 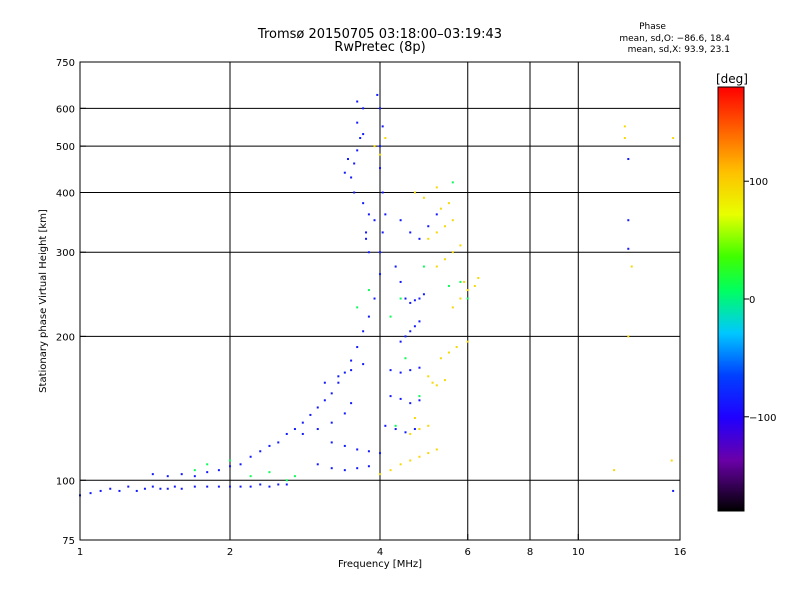 I want to click on x-tick-label: 16, so click(x=680, y=552).